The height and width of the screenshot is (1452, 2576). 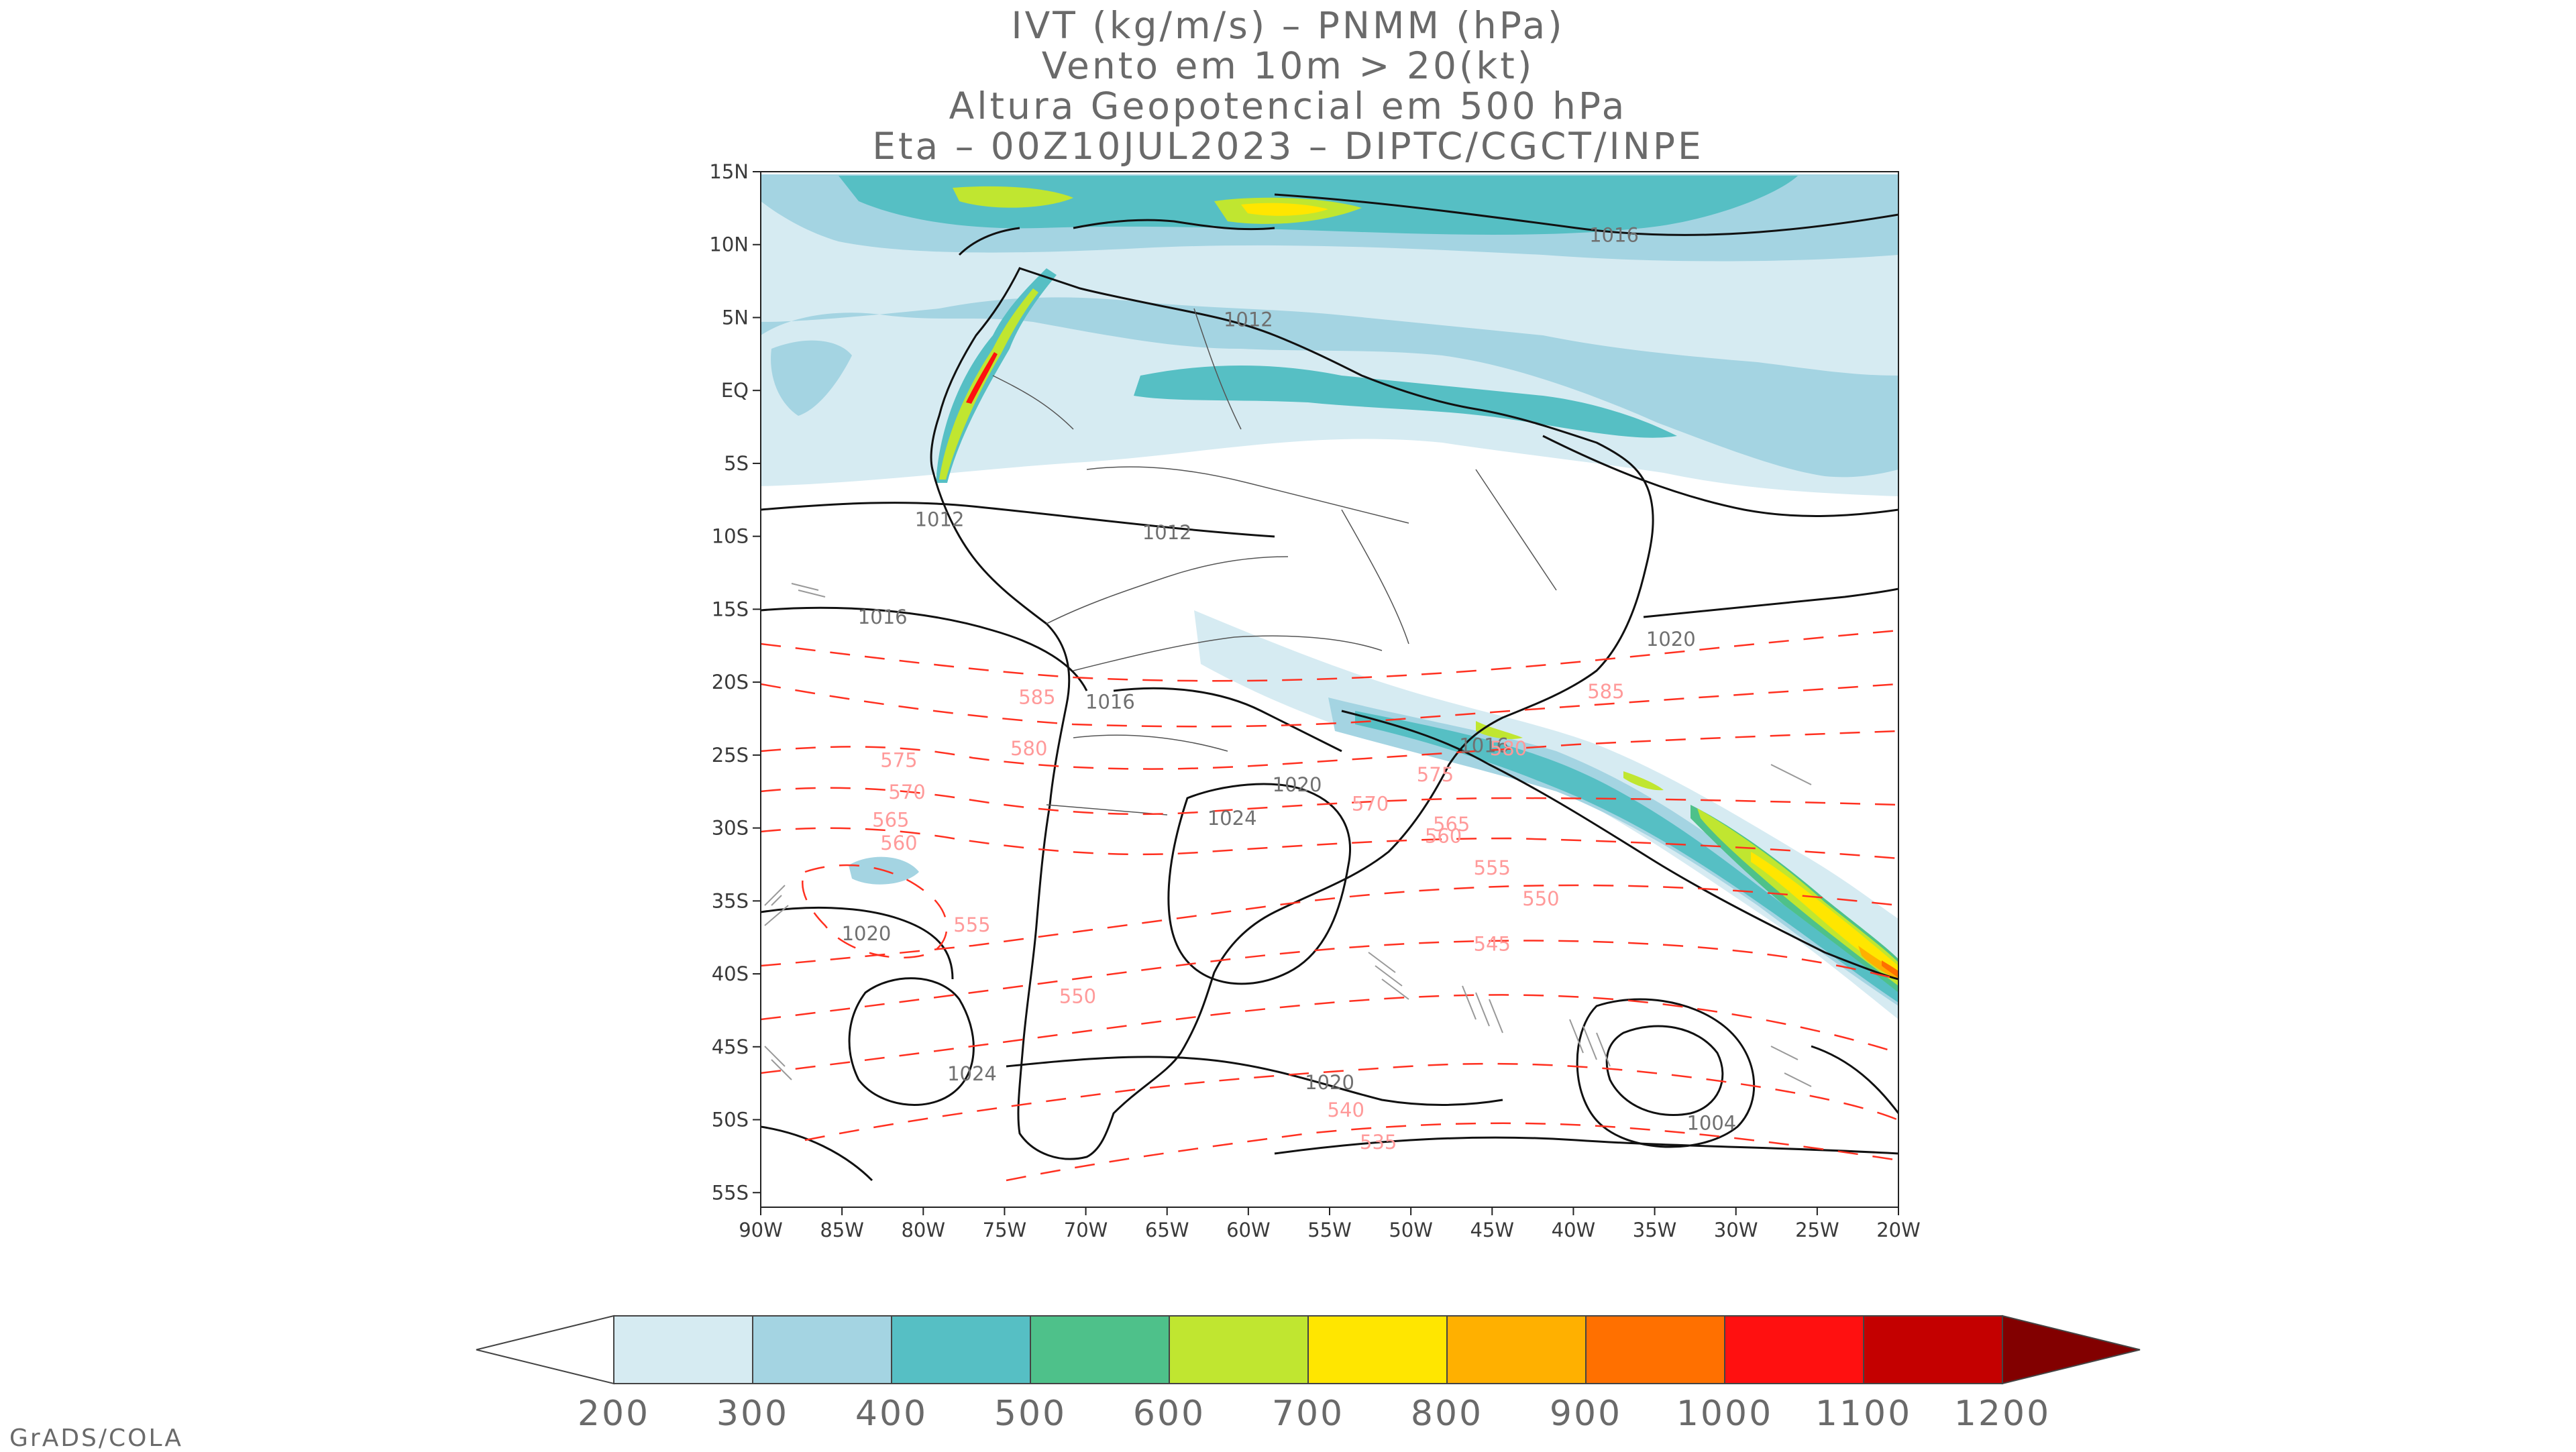 I want to click on lon-tick-label: 45W, so click(x=1492, y=1230).